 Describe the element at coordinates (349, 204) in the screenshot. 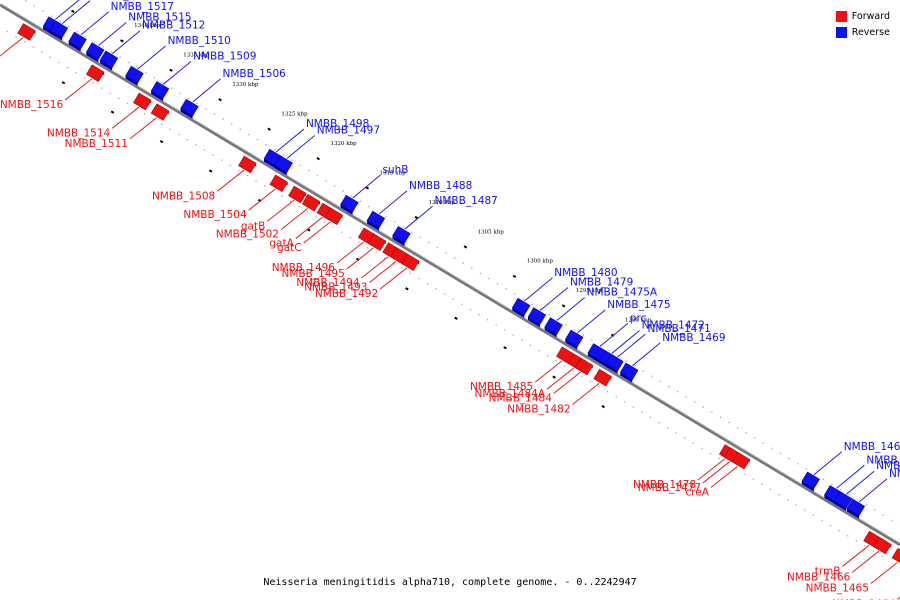

I see `gene-suhB` at that location.